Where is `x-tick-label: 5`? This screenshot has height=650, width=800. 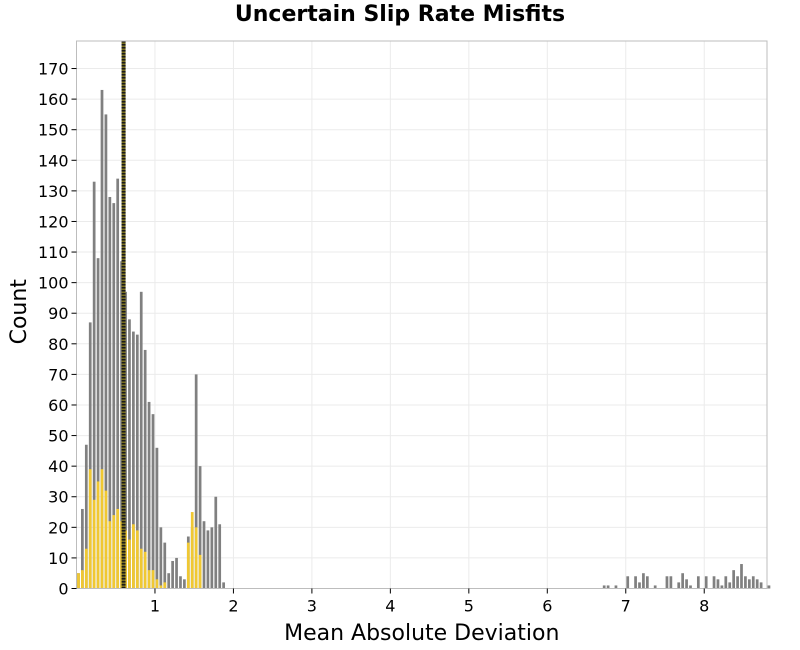 x-tick-label: 5 is located at coordinates (469, 606).